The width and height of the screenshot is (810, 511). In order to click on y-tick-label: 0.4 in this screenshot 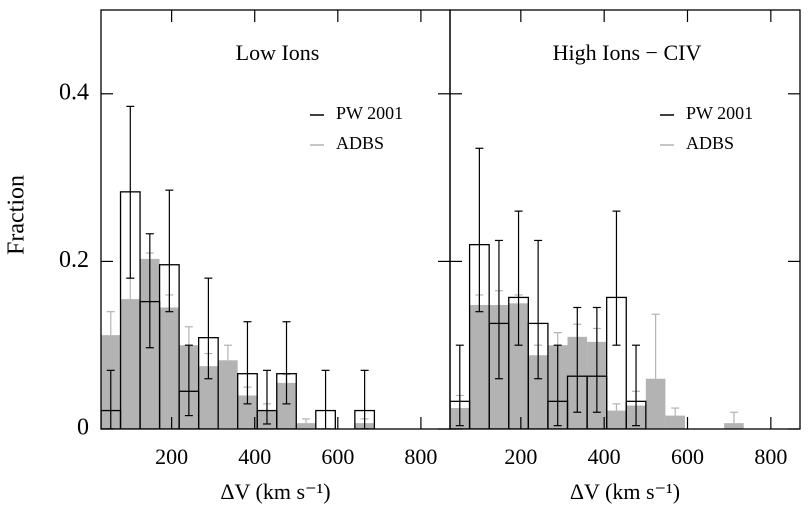, I will do `click(74, 92)`.